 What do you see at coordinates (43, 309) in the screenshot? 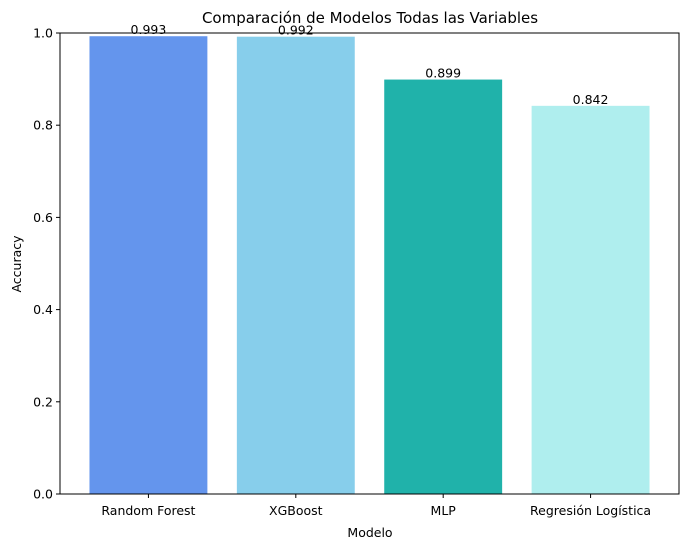
I see `y-tick-label: 0.4` at bounding box center [43, 309].